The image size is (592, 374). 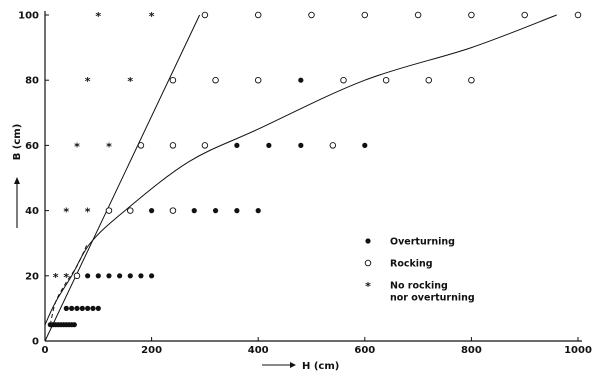 I want to click on x-tick-label: 1000, so click(x=578, y=350).